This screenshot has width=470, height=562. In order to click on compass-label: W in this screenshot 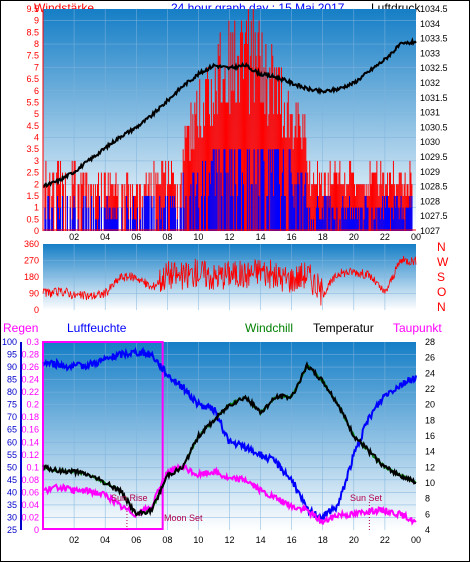, I will do `click(443, 262)`.